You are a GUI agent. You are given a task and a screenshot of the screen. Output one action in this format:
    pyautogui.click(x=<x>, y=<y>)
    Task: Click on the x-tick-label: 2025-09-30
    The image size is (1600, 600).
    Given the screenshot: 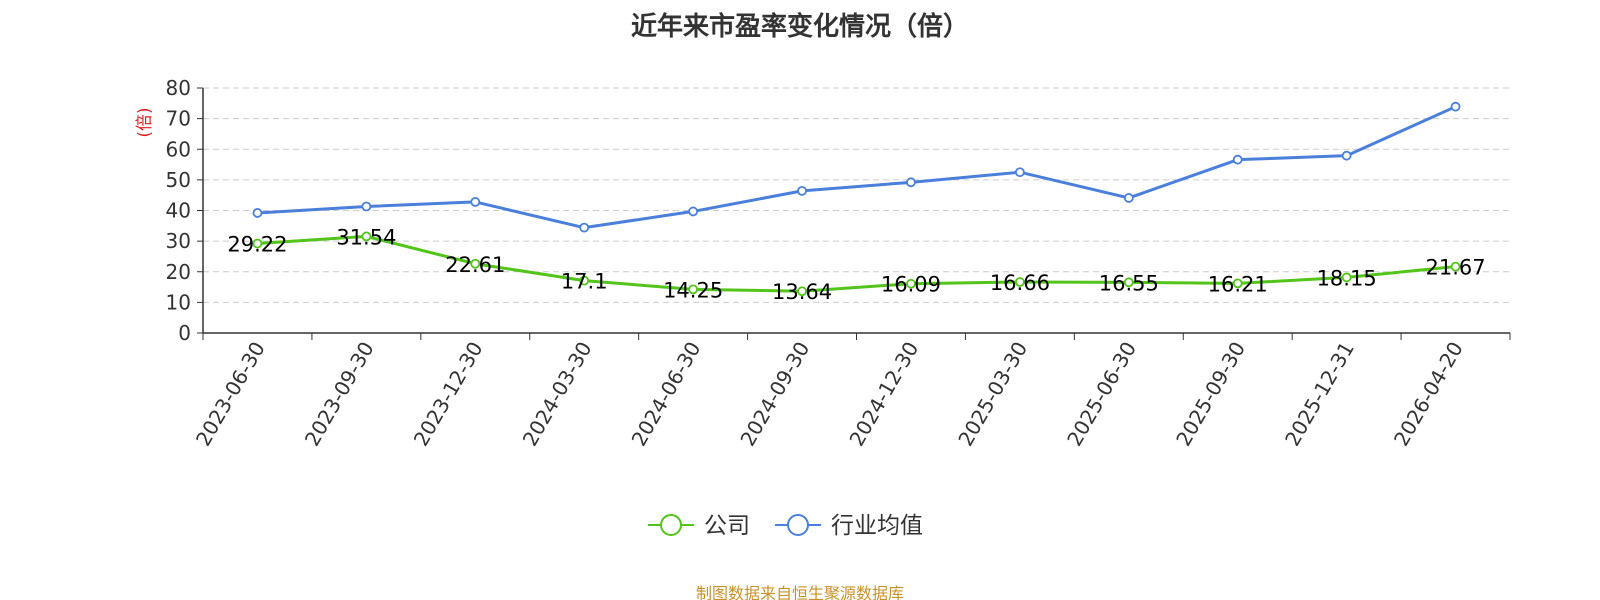 What is the action you would take?
    pyautogui.click(x=1210, y=394)
    